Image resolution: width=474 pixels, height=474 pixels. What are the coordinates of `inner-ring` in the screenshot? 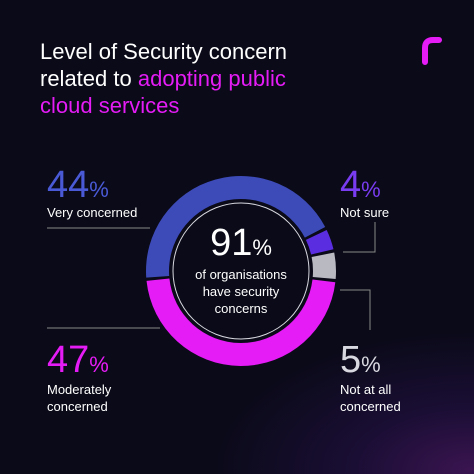 It's located at (241, 271).